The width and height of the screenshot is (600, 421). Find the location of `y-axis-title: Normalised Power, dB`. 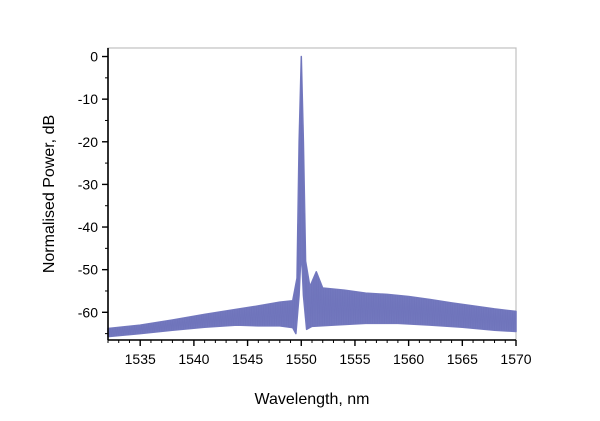

y-axis-title: Normalised Power, dB is located at coordinates (49, 194).